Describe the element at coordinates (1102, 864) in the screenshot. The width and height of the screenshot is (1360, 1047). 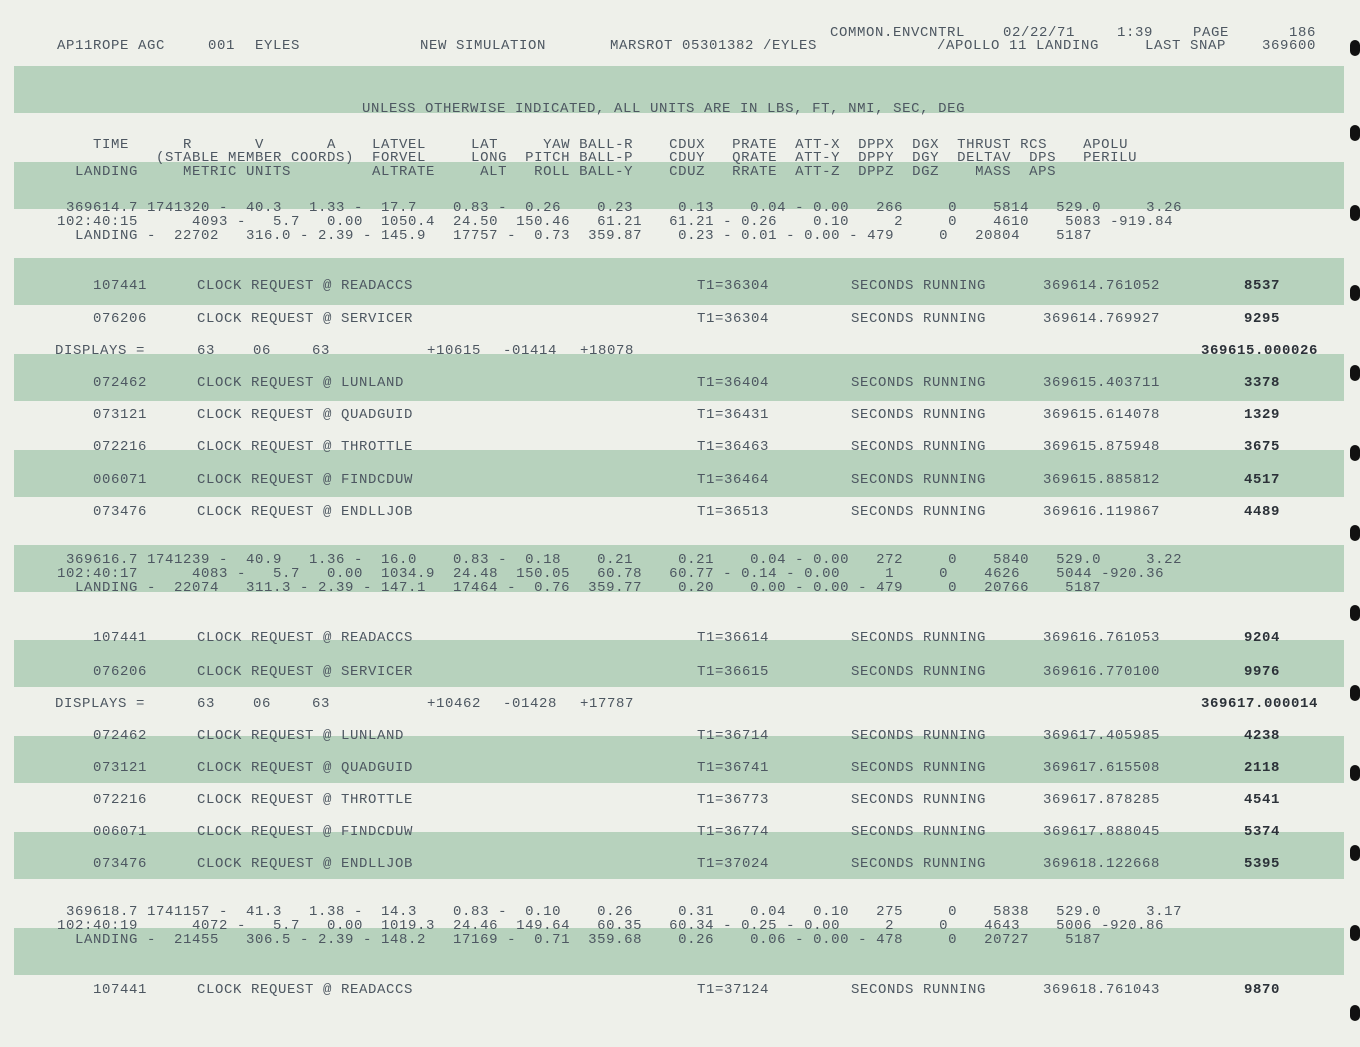
I see `clock-time: 369618.122668` at that location.